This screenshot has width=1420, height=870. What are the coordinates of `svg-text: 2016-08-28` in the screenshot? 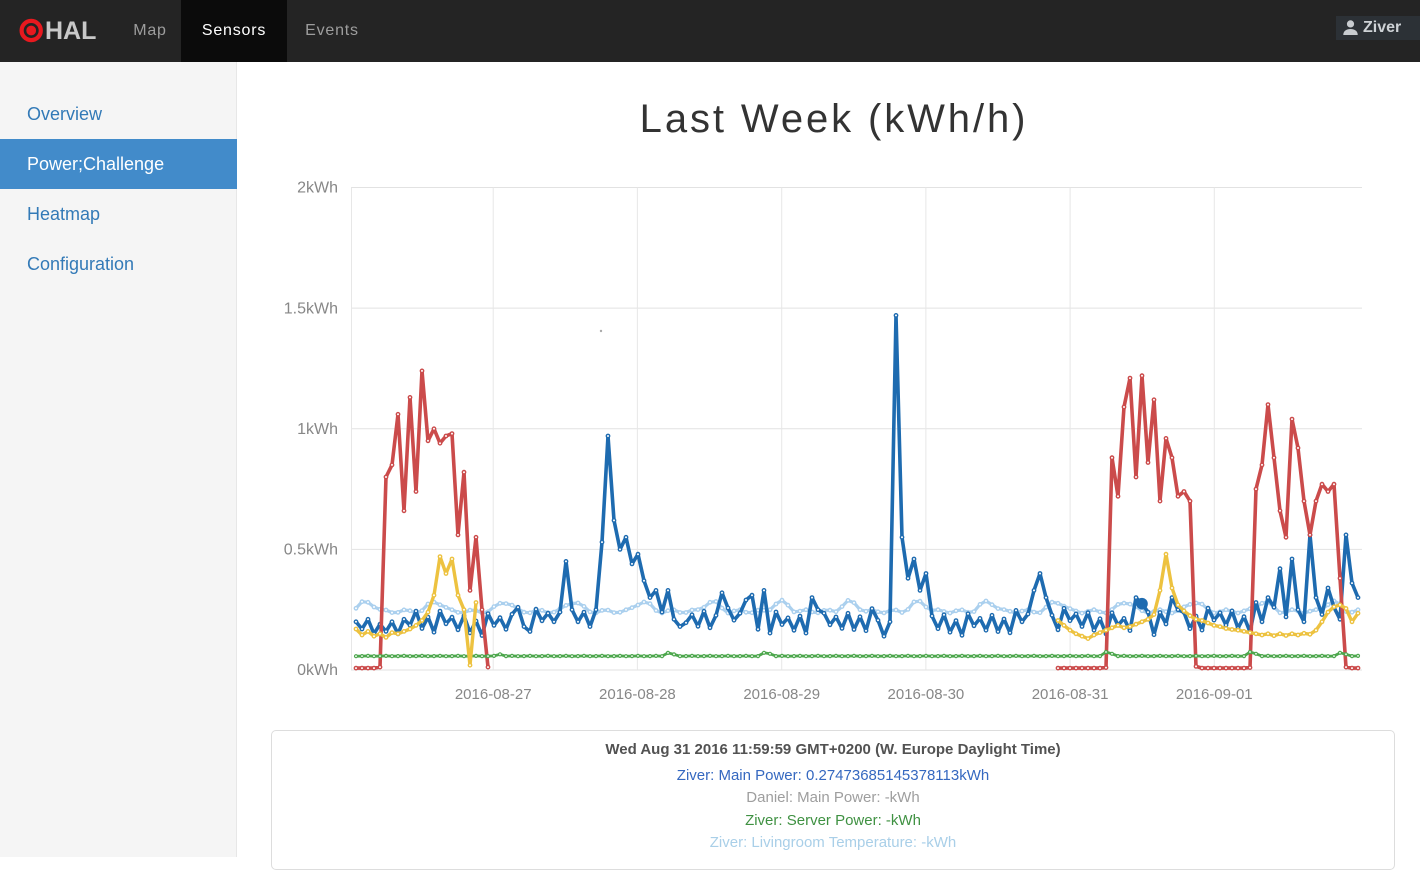 It's located at (637, 694).